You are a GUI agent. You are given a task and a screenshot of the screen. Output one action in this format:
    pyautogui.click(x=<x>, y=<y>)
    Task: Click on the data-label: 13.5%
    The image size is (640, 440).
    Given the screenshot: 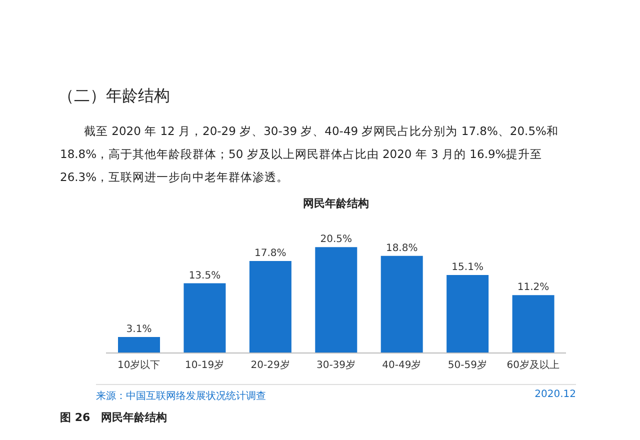 What is the action you would take?
    pyautogui.click(x=204, y=276)
    